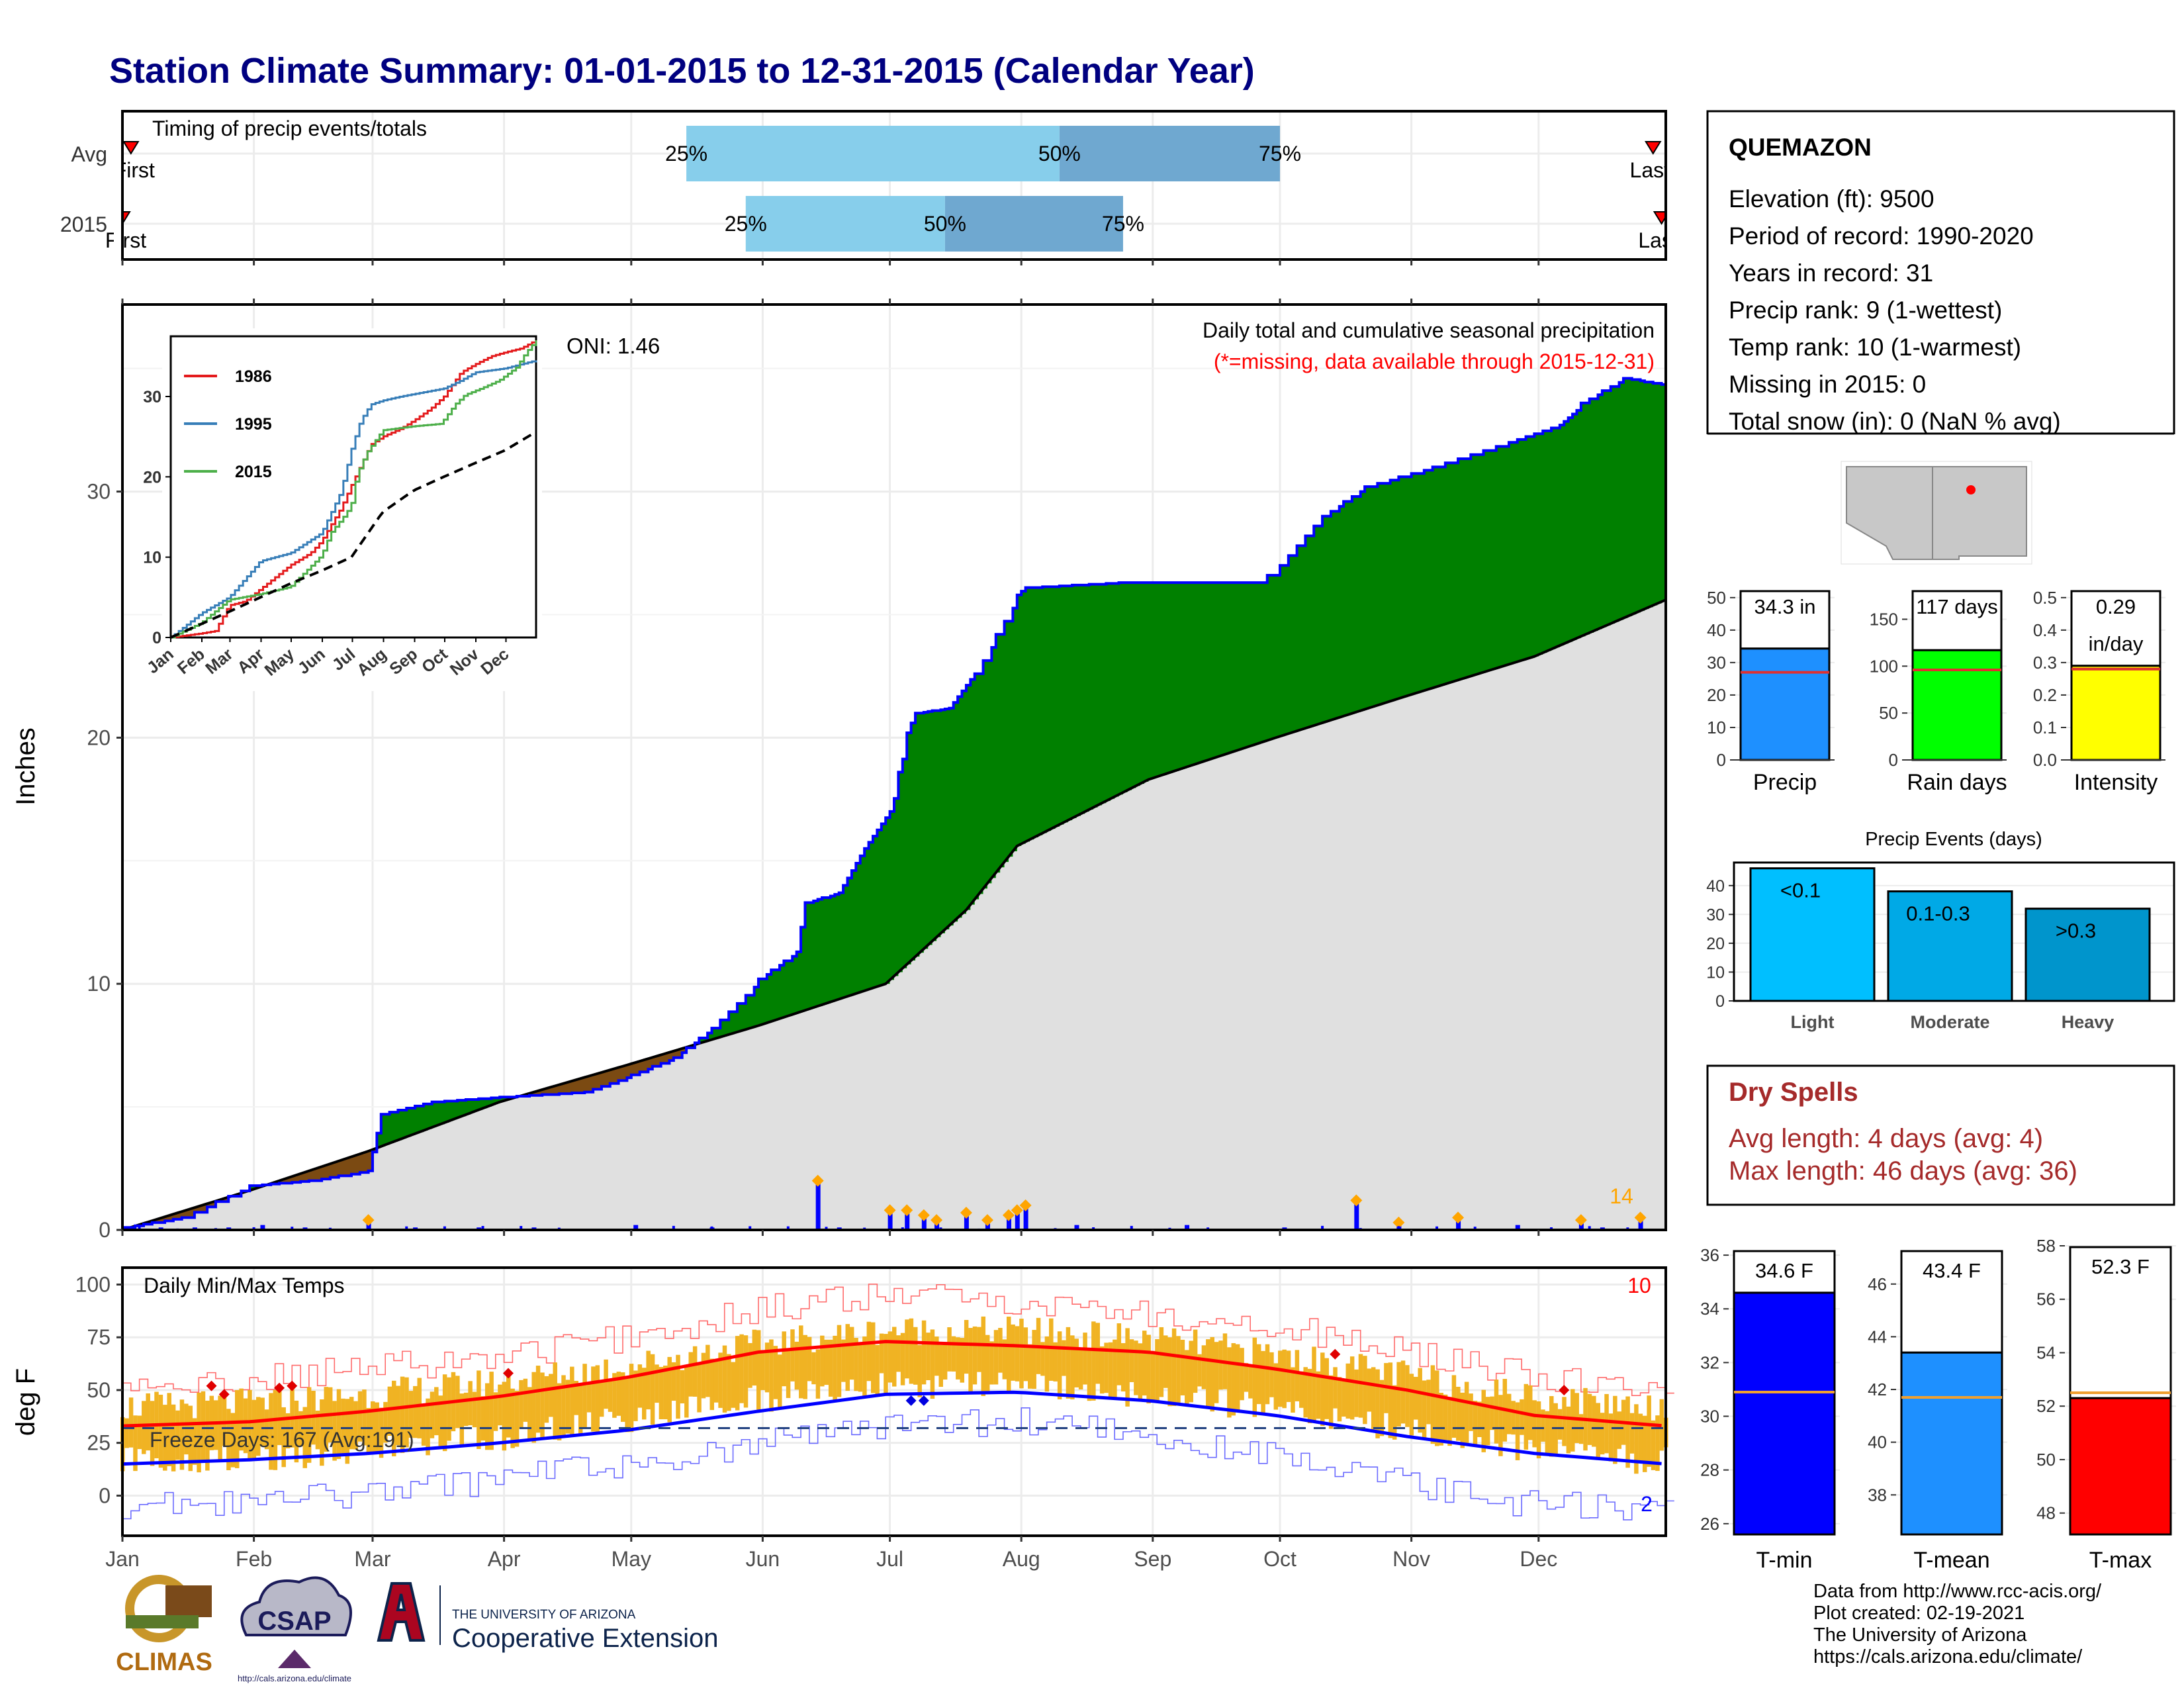  What do you see at coordinates (2045, 695) in the screenshot?
I see `mini-bar-tick-label: 0.2` at bounding box center [2045, 695].